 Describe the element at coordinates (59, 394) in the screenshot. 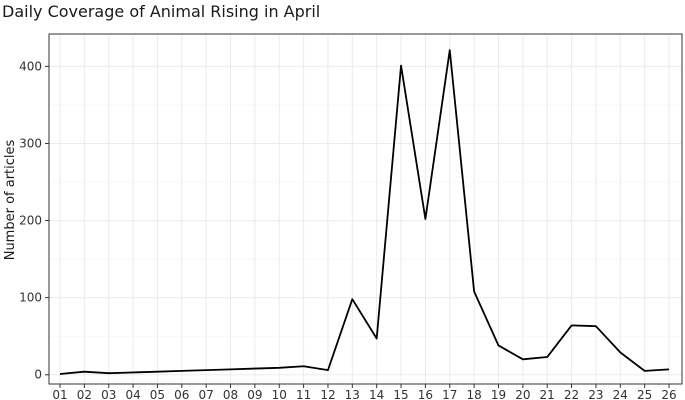

I see `x-tick-label: 01` at that location.